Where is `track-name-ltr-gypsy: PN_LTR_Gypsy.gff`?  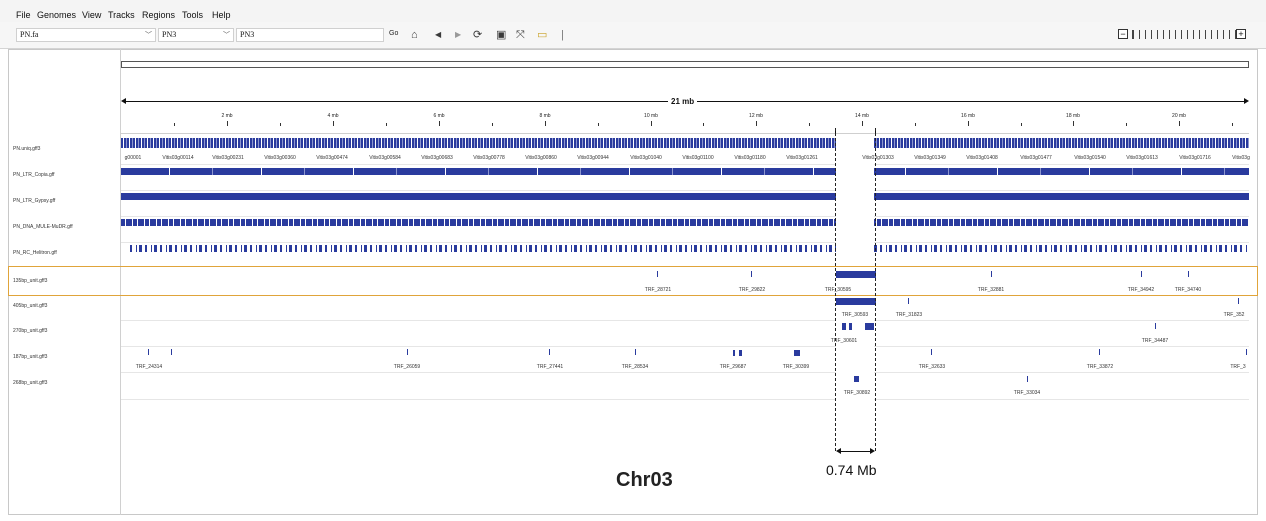
track-name-ltr-gypsy: PN_LTR_Gypsy.gff is located at coordinates (34, 201).